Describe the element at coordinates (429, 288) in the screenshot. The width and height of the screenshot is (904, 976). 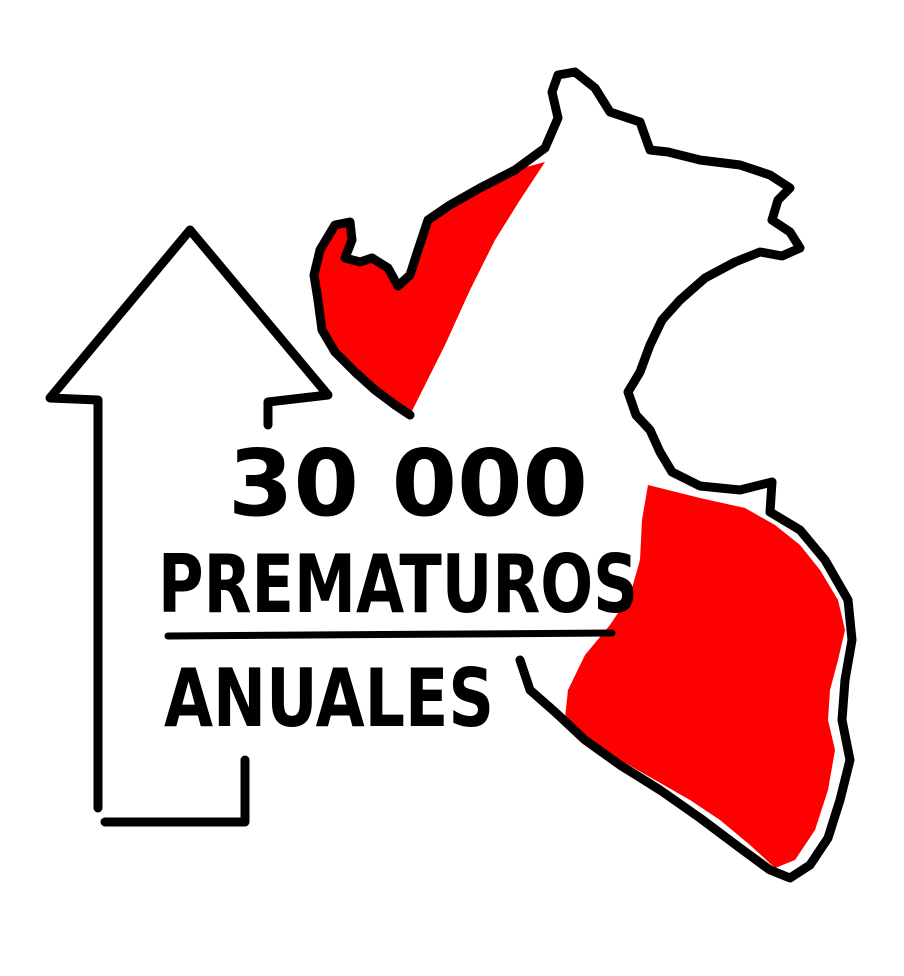
I see `map-red-north-region` at that location.